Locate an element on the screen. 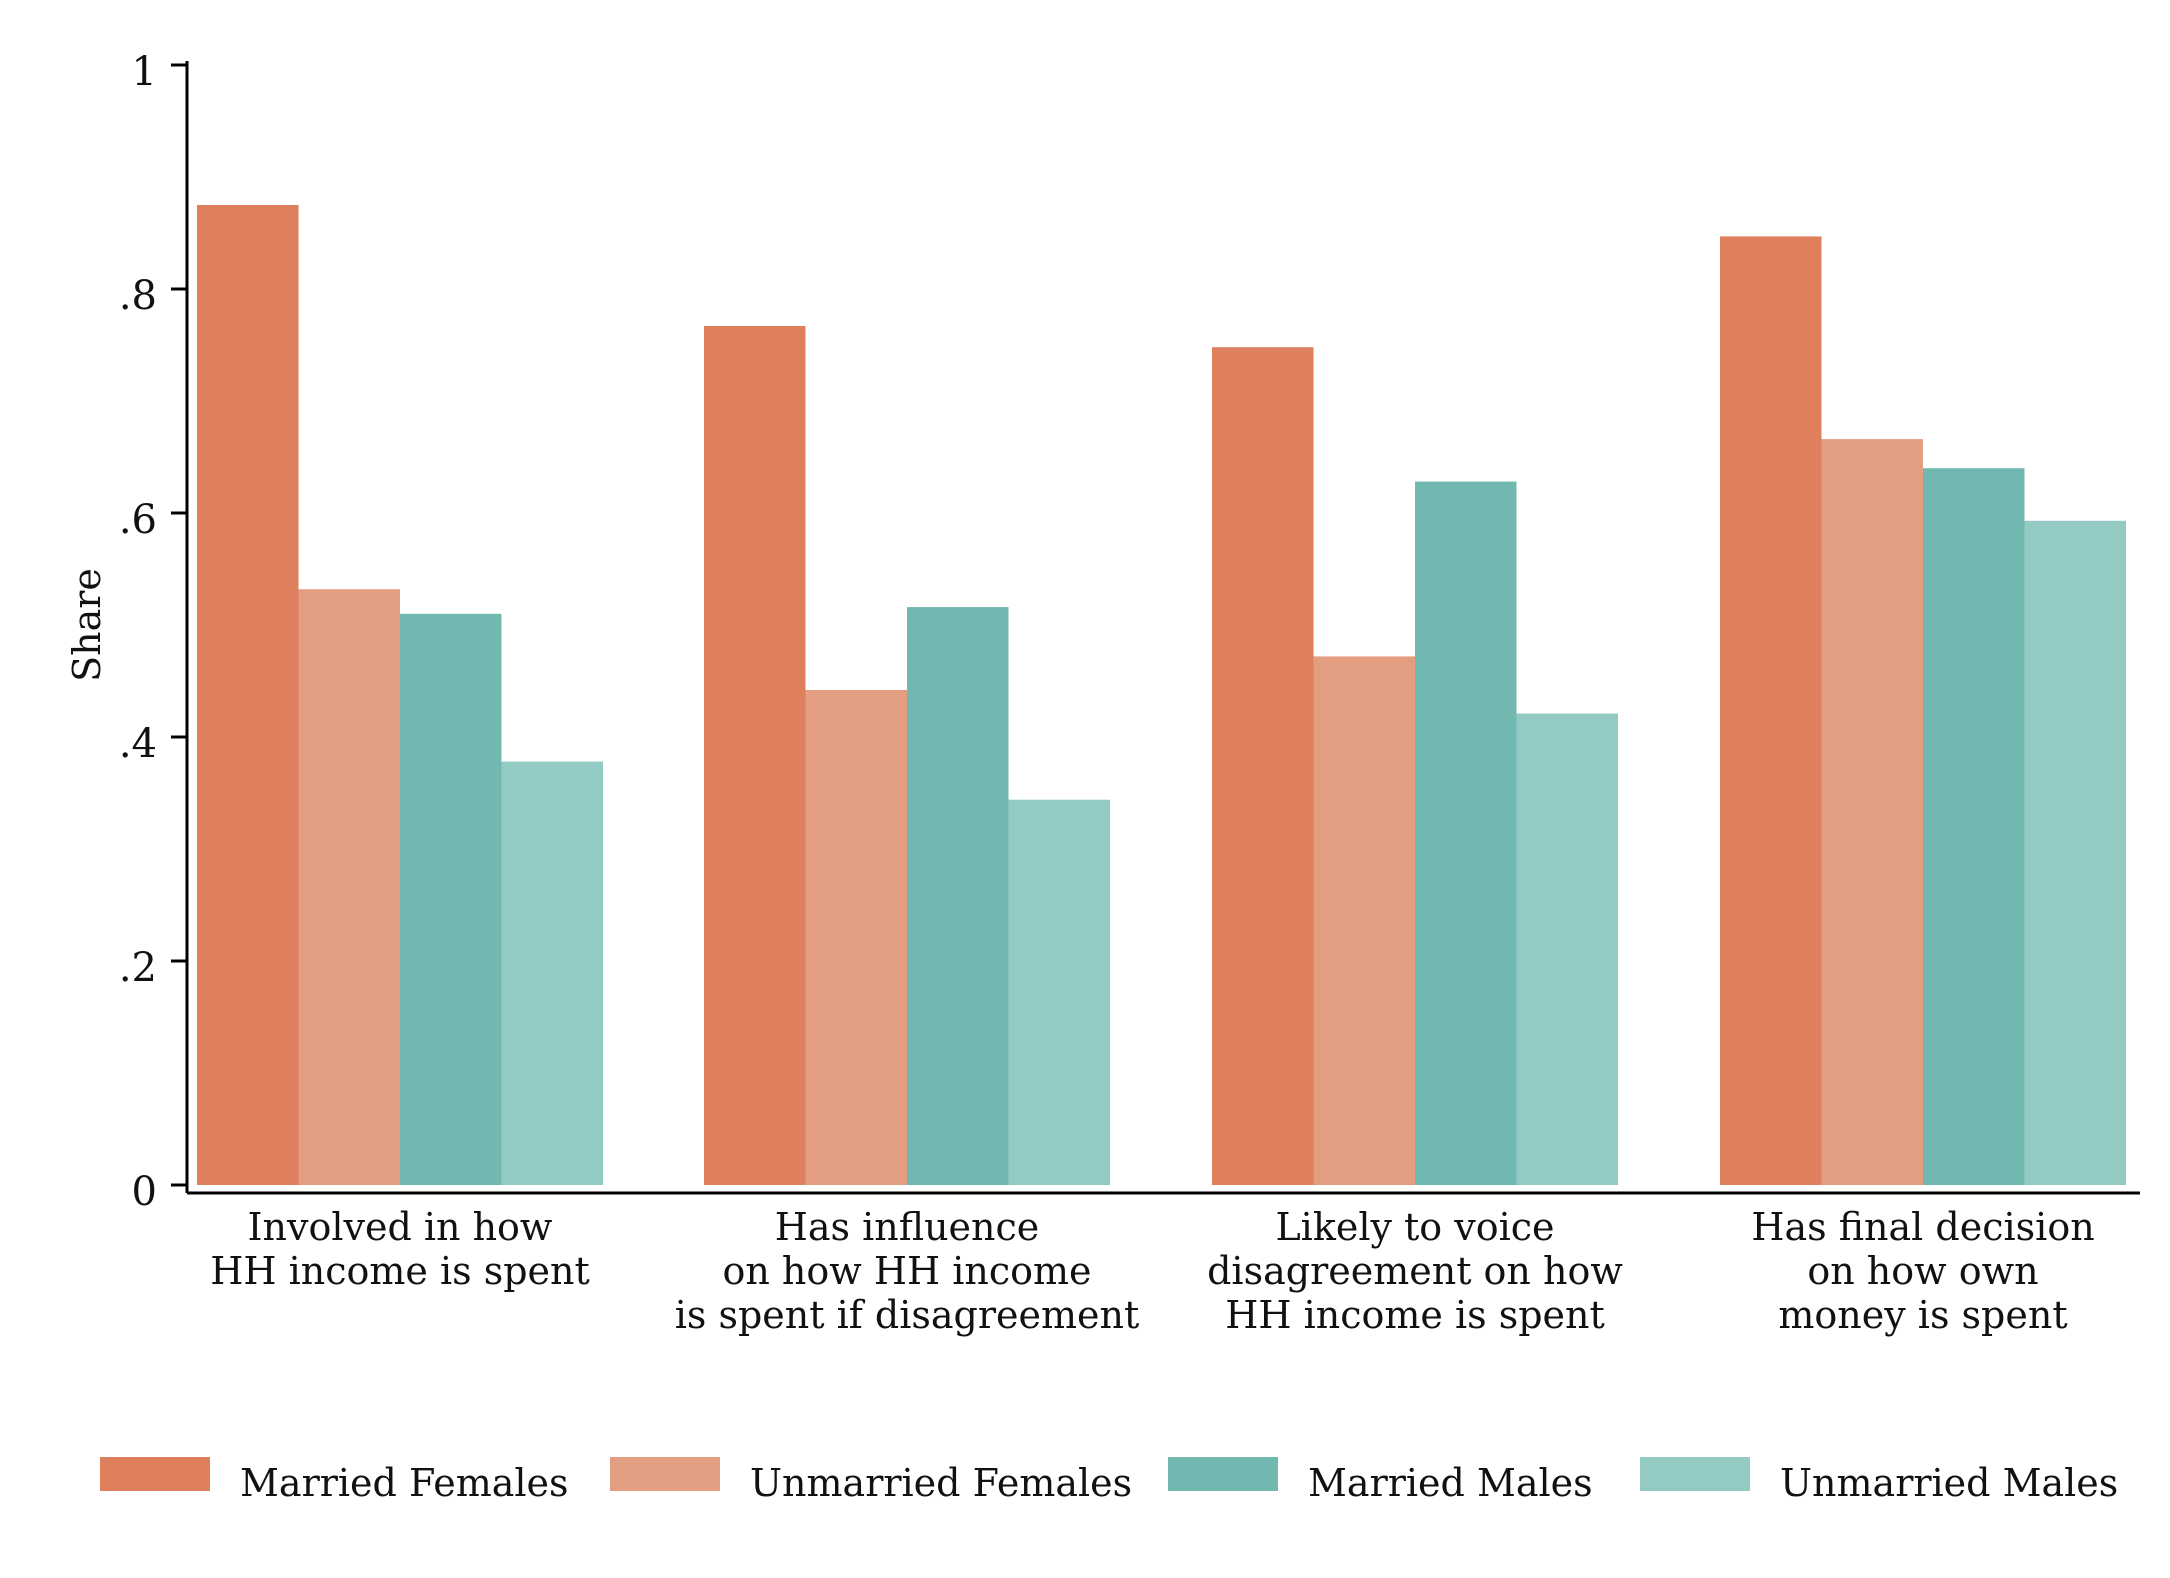 The image size is (2170, 1578). x-category-label: Has influence is located at coordinates (907, 1227).